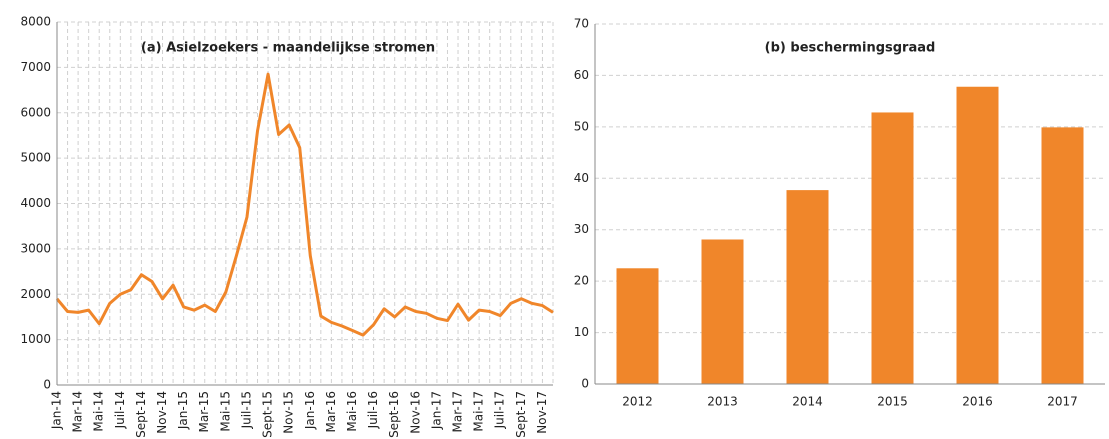  Describe the element at coordinates (352, 411) in the screenshot. I see `x-tick-label: Mai-16` at that location.